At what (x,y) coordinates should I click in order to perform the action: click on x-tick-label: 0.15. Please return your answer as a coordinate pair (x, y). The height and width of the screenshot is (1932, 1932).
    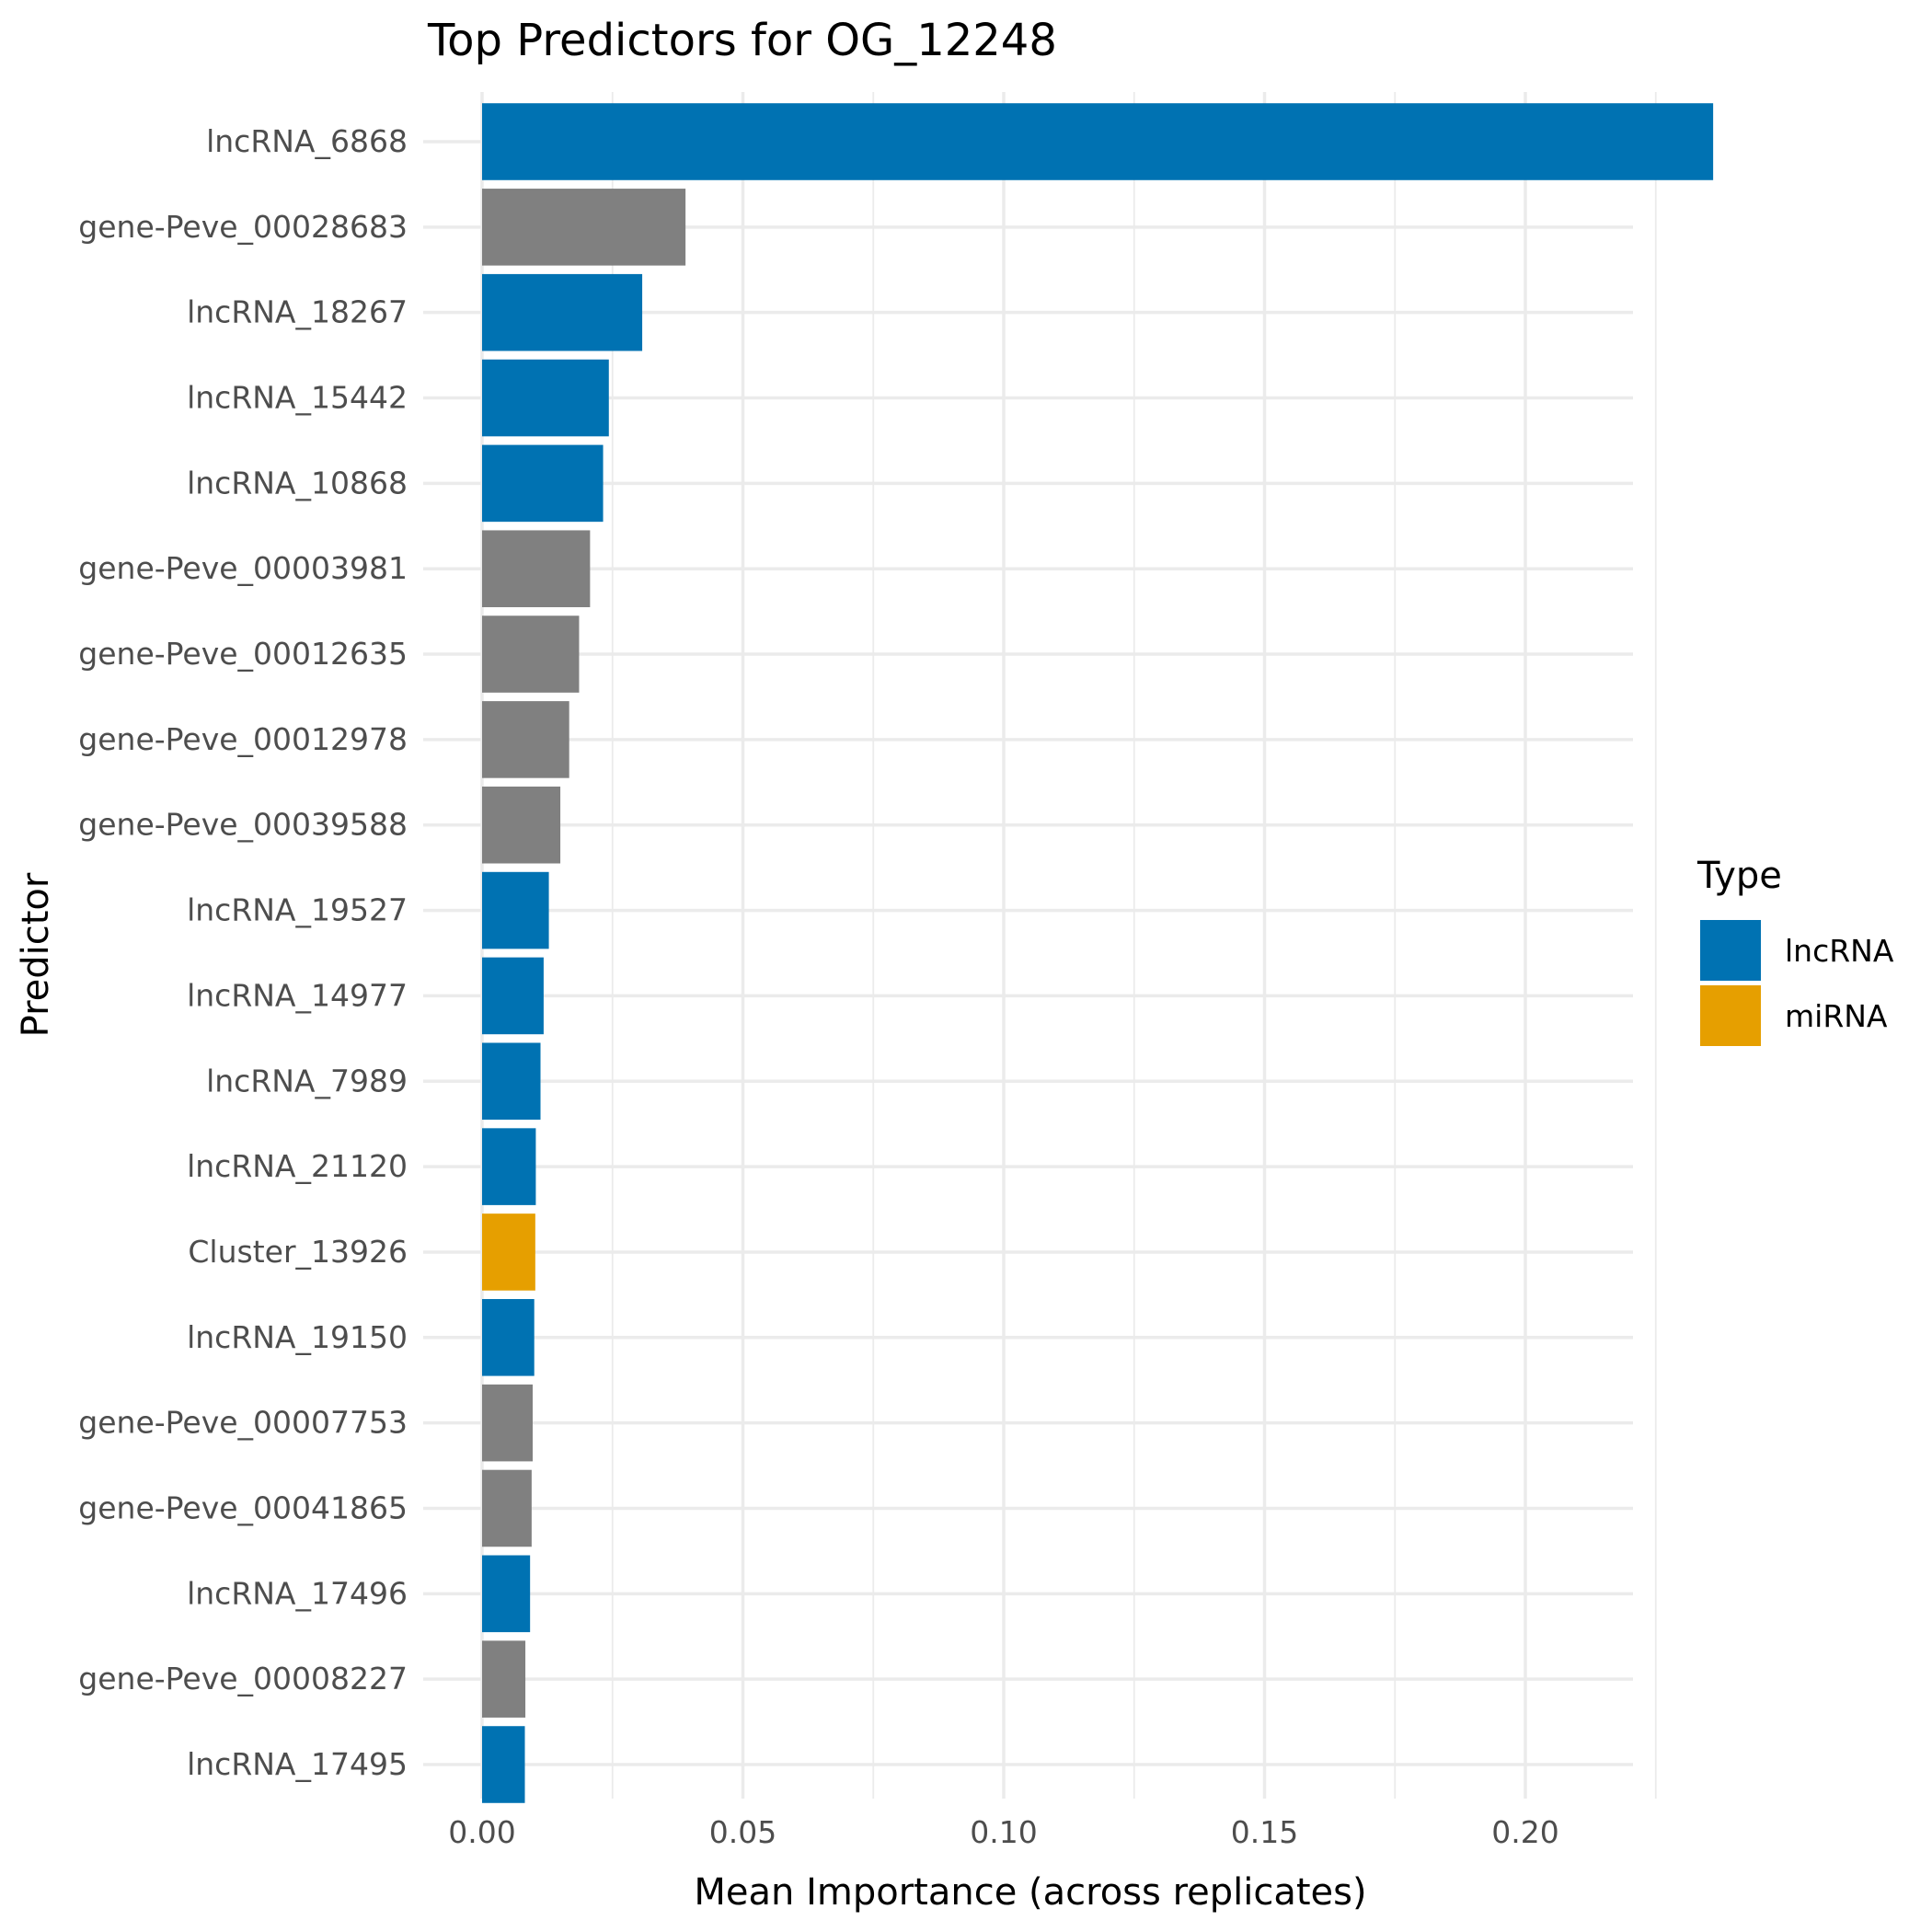
    Looking at the image, I should click on (1264, 1832).